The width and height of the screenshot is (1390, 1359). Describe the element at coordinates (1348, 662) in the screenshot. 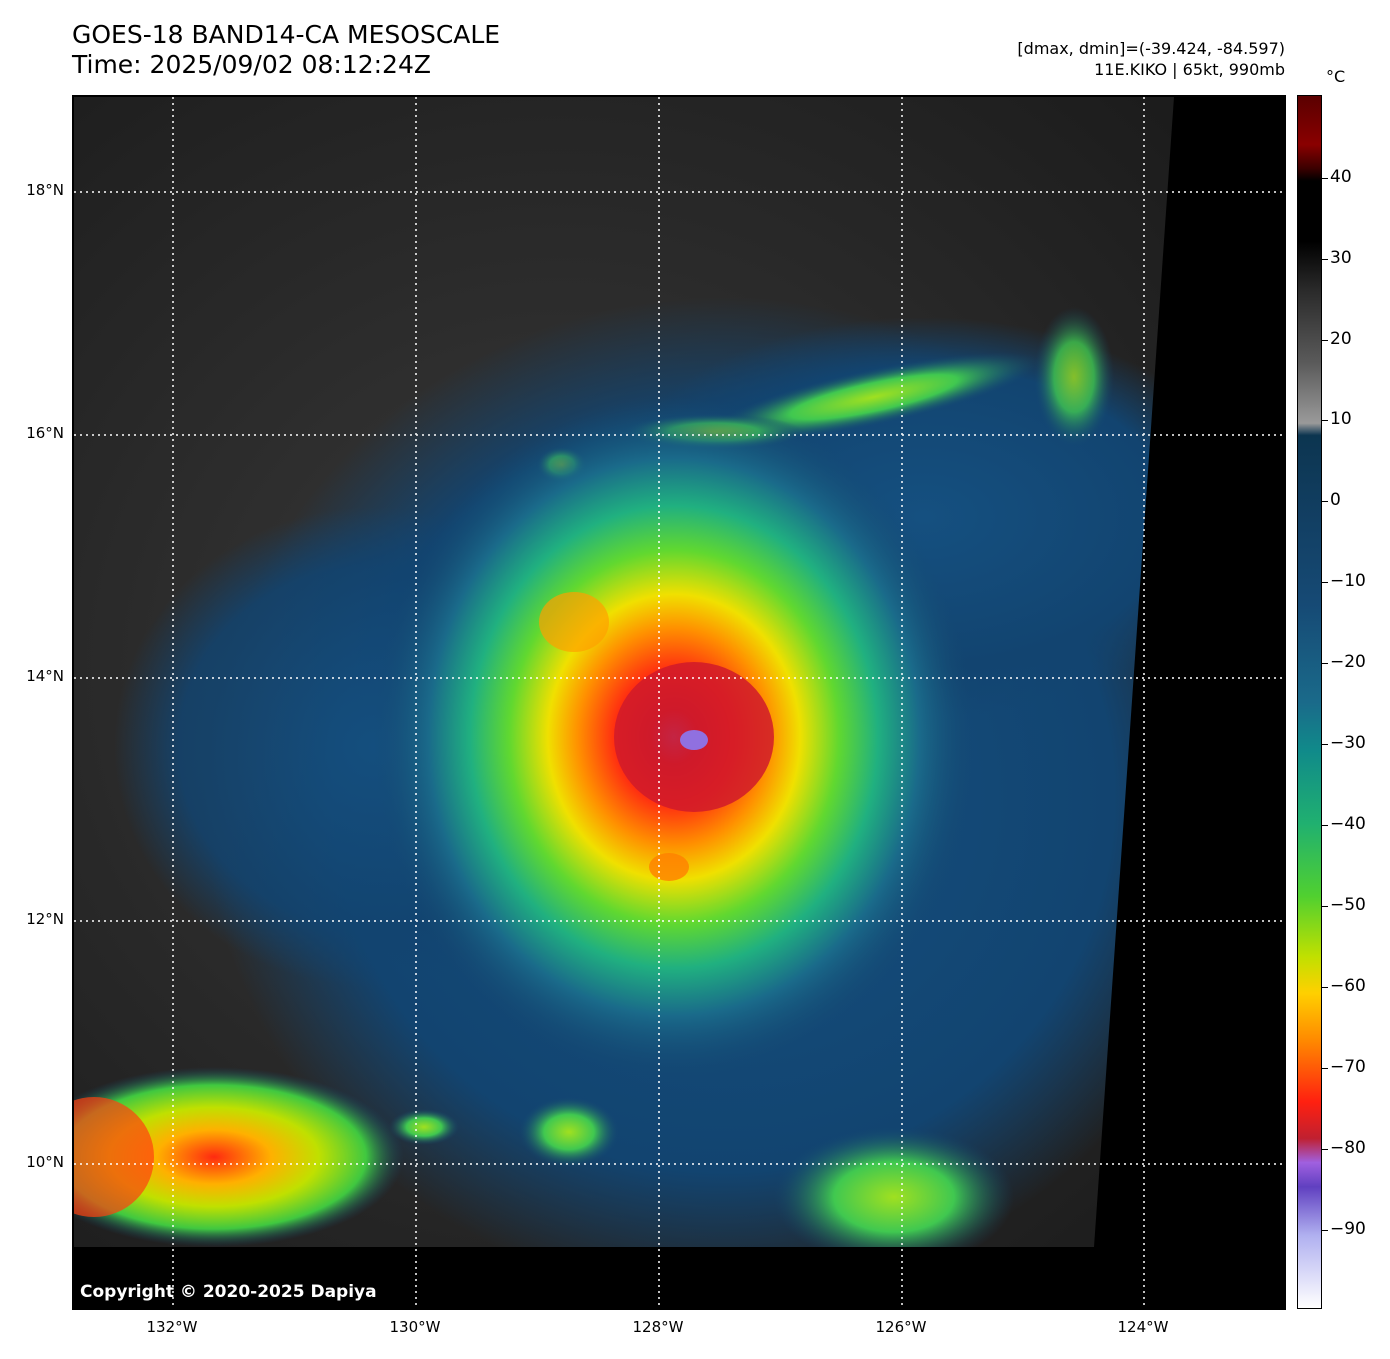

I see `colorbar-label: −20` at that location.